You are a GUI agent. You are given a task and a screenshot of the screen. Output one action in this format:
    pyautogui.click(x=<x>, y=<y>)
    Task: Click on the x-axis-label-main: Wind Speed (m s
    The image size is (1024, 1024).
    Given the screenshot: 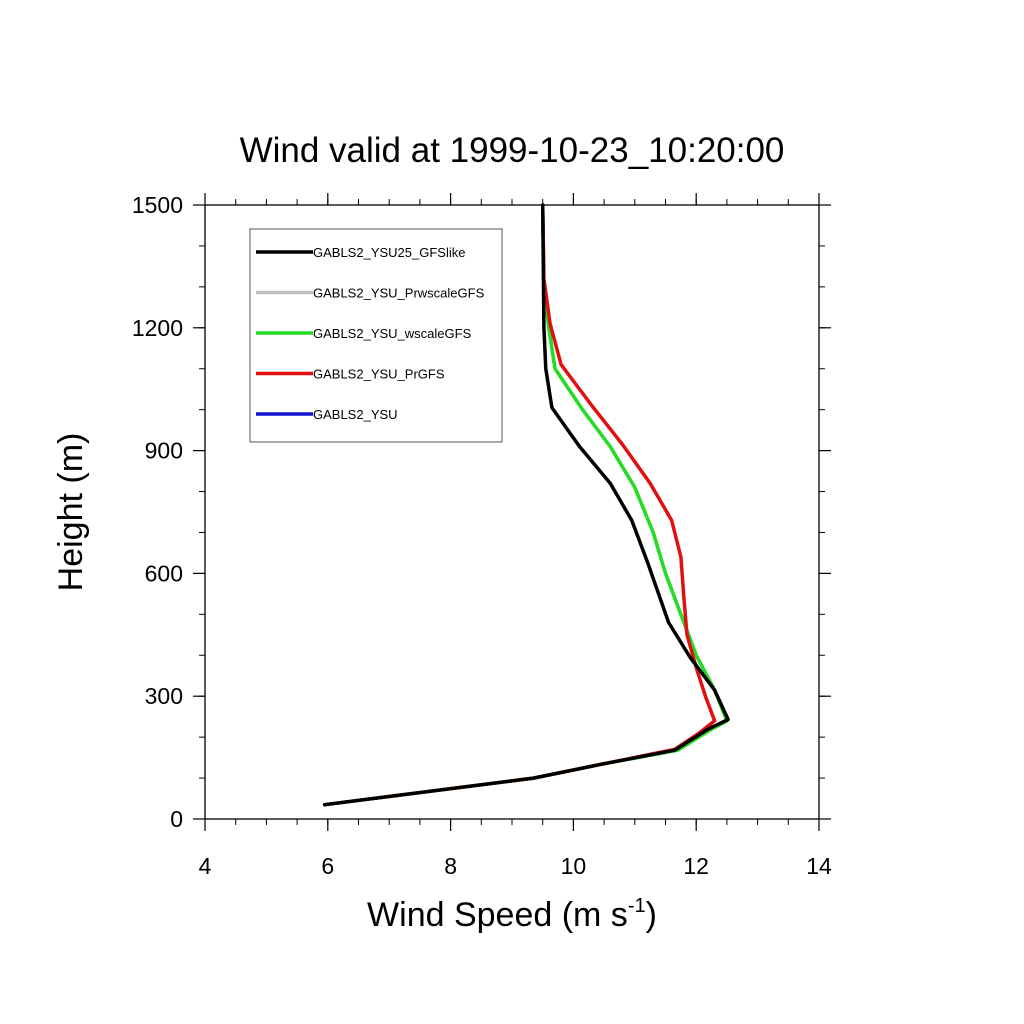 What is the action you would take?
    pyautogui.click(x=497, y=915)
    